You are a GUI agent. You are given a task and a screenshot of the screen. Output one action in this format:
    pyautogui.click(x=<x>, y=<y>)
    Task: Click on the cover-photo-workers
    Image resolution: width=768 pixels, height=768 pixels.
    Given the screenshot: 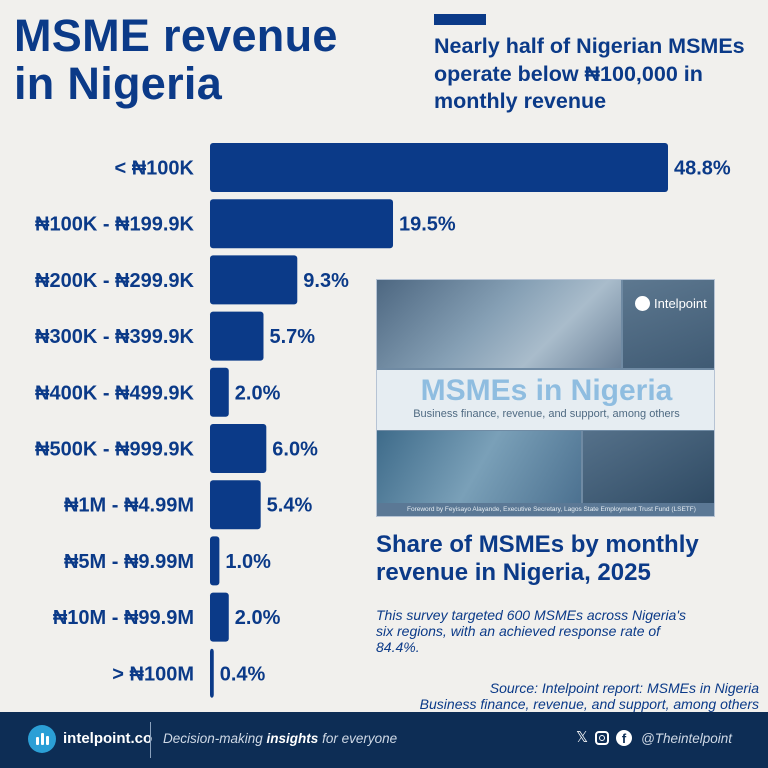 What is the action you would take?
    pyautogui.click(x=648, y=467)
    